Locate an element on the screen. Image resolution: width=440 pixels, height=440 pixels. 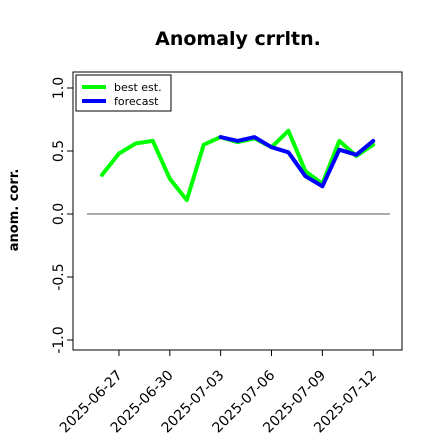
legend: best est. forecast is located at coordinates (123, 93).